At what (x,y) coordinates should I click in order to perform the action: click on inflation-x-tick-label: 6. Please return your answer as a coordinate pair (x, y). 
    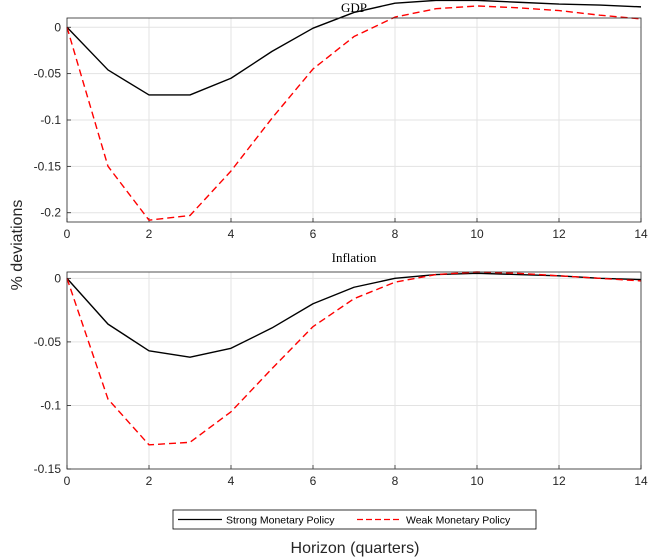
    Looking at the image, I should click on (313, 481).